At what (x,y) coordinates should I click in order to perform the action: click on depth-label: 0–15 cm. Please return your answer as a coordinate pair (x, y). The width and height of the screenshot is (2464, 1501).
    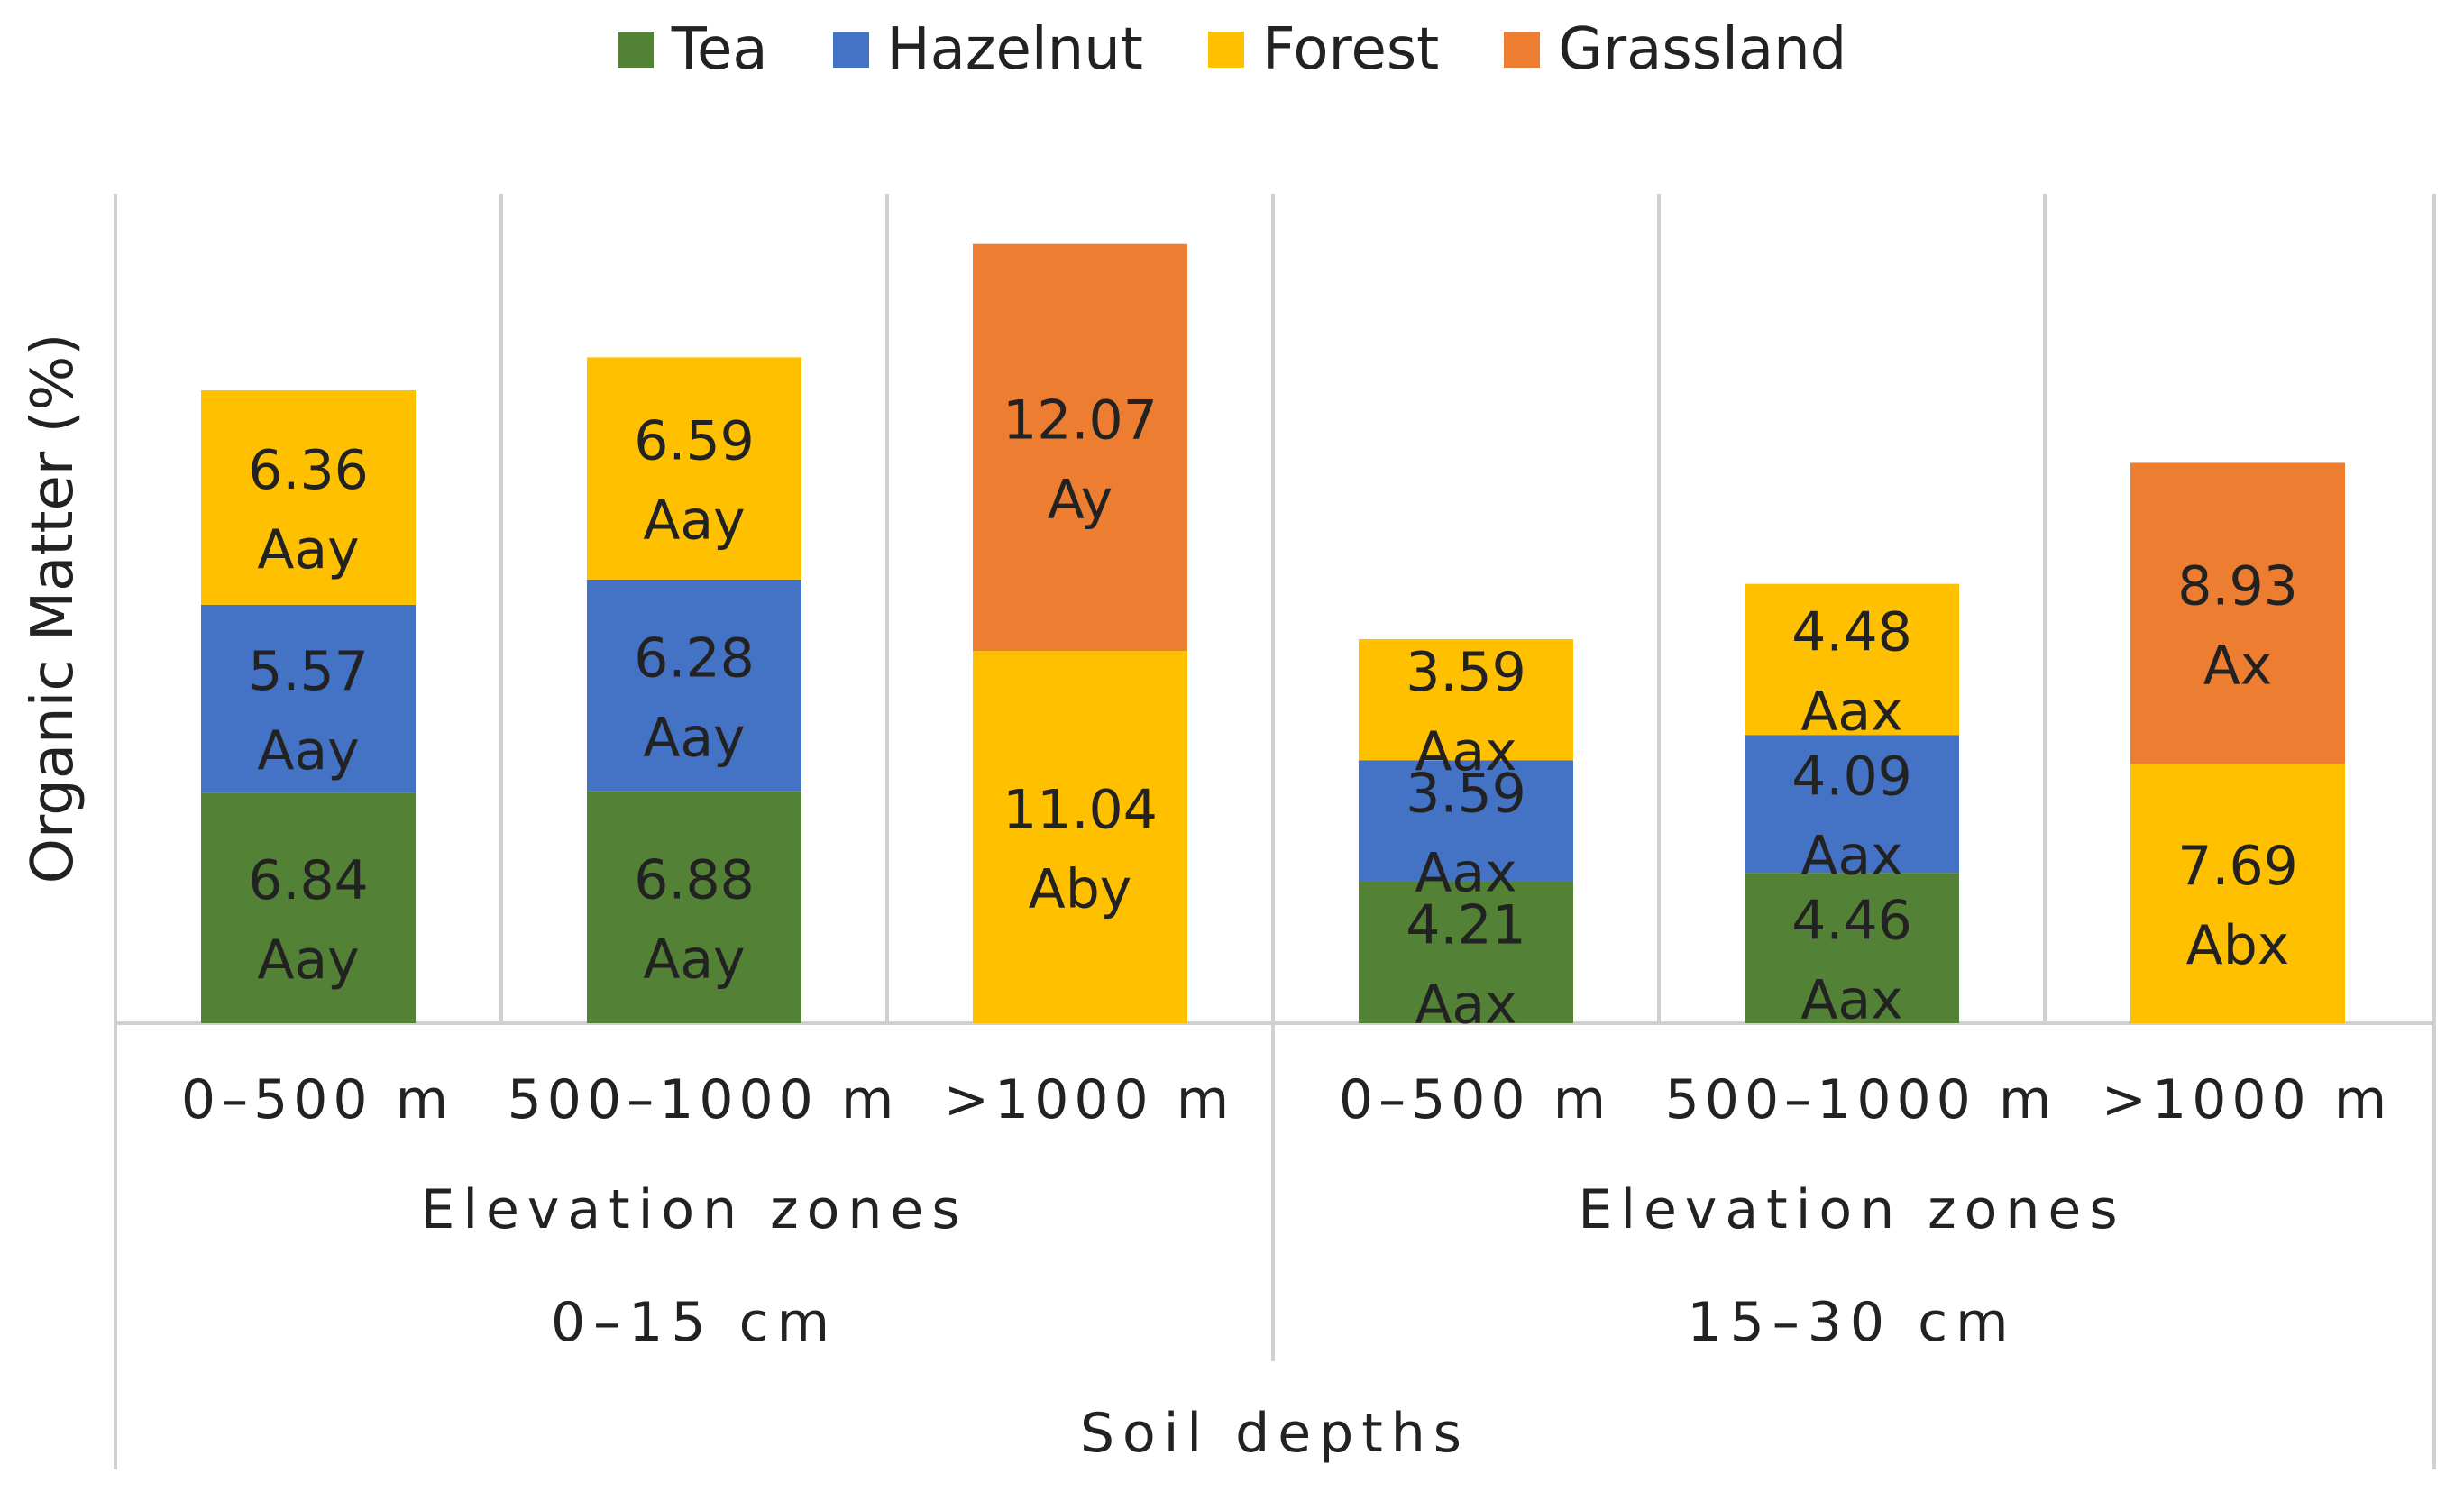
    Looking at the image, I should click on (694, 1322).